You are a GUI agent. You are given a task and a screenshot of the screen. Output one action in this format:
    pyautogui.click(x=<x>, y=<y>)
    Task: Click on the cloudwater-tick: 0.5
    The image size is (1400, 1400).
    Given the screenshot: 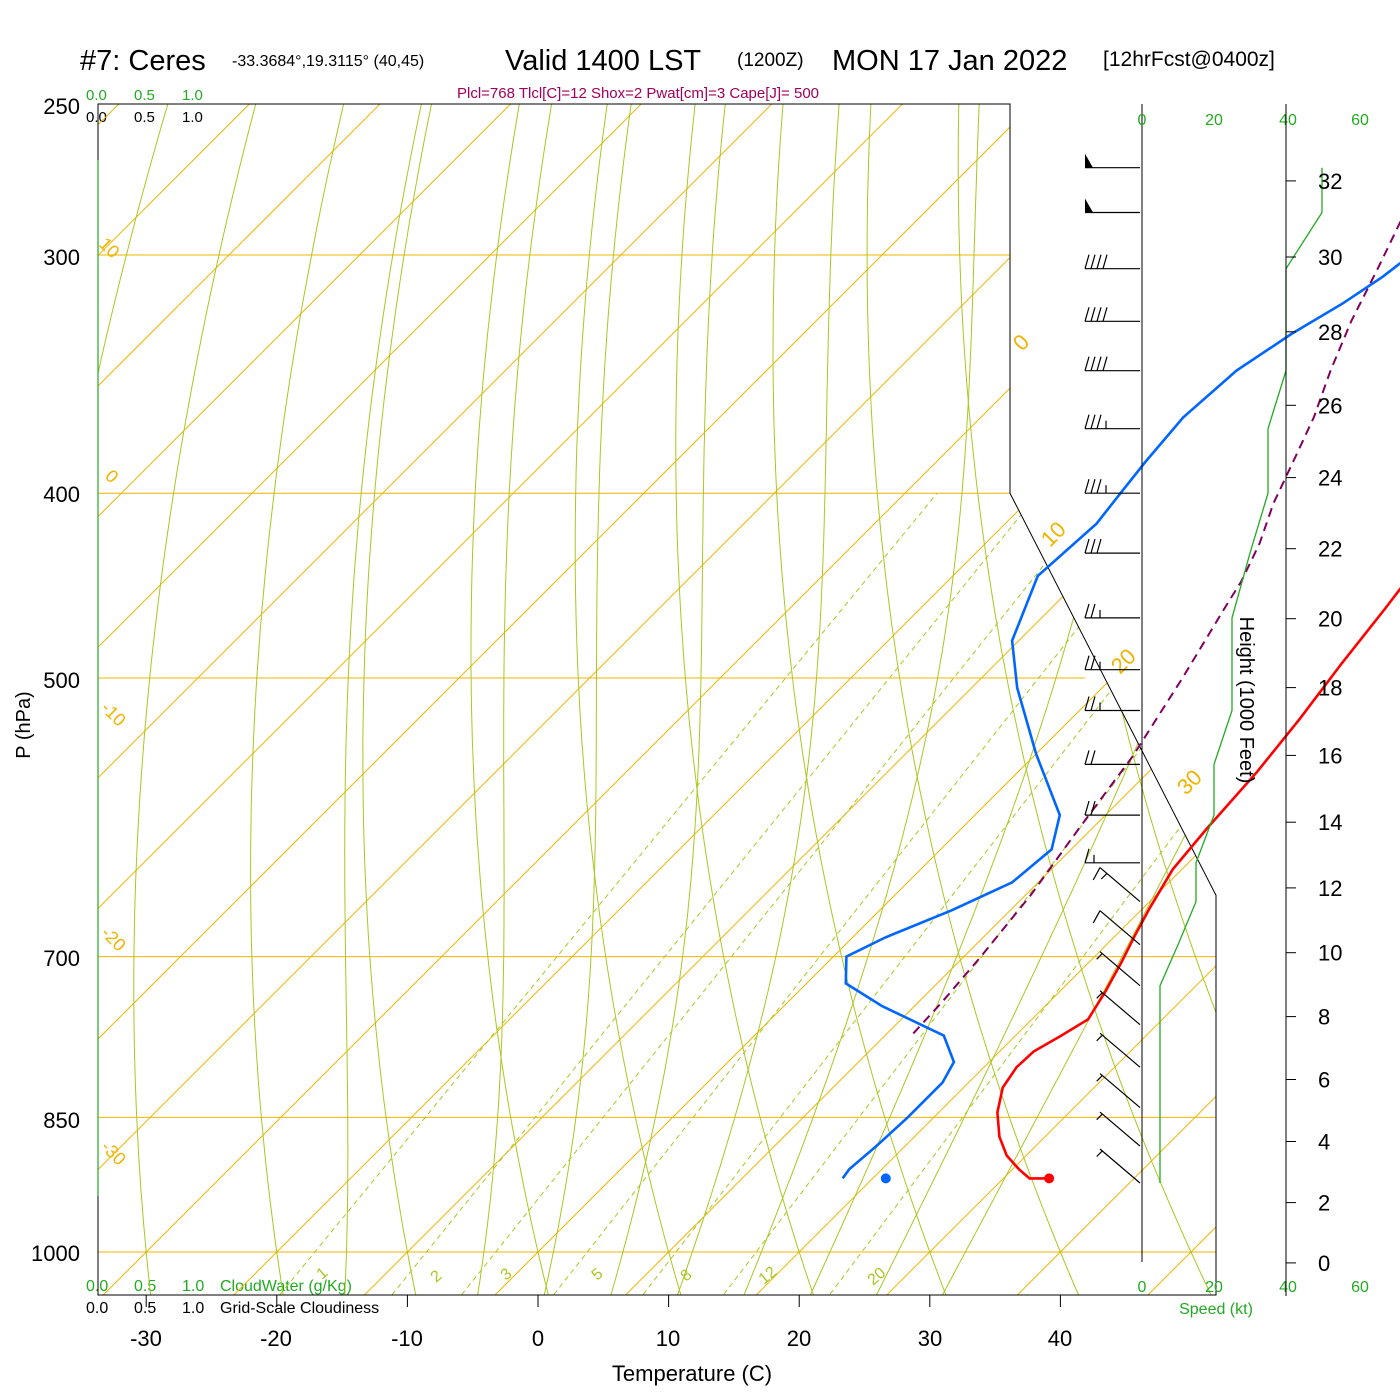 What is the action you would take?
    pyautogui.click(x=145, y=1286)
    